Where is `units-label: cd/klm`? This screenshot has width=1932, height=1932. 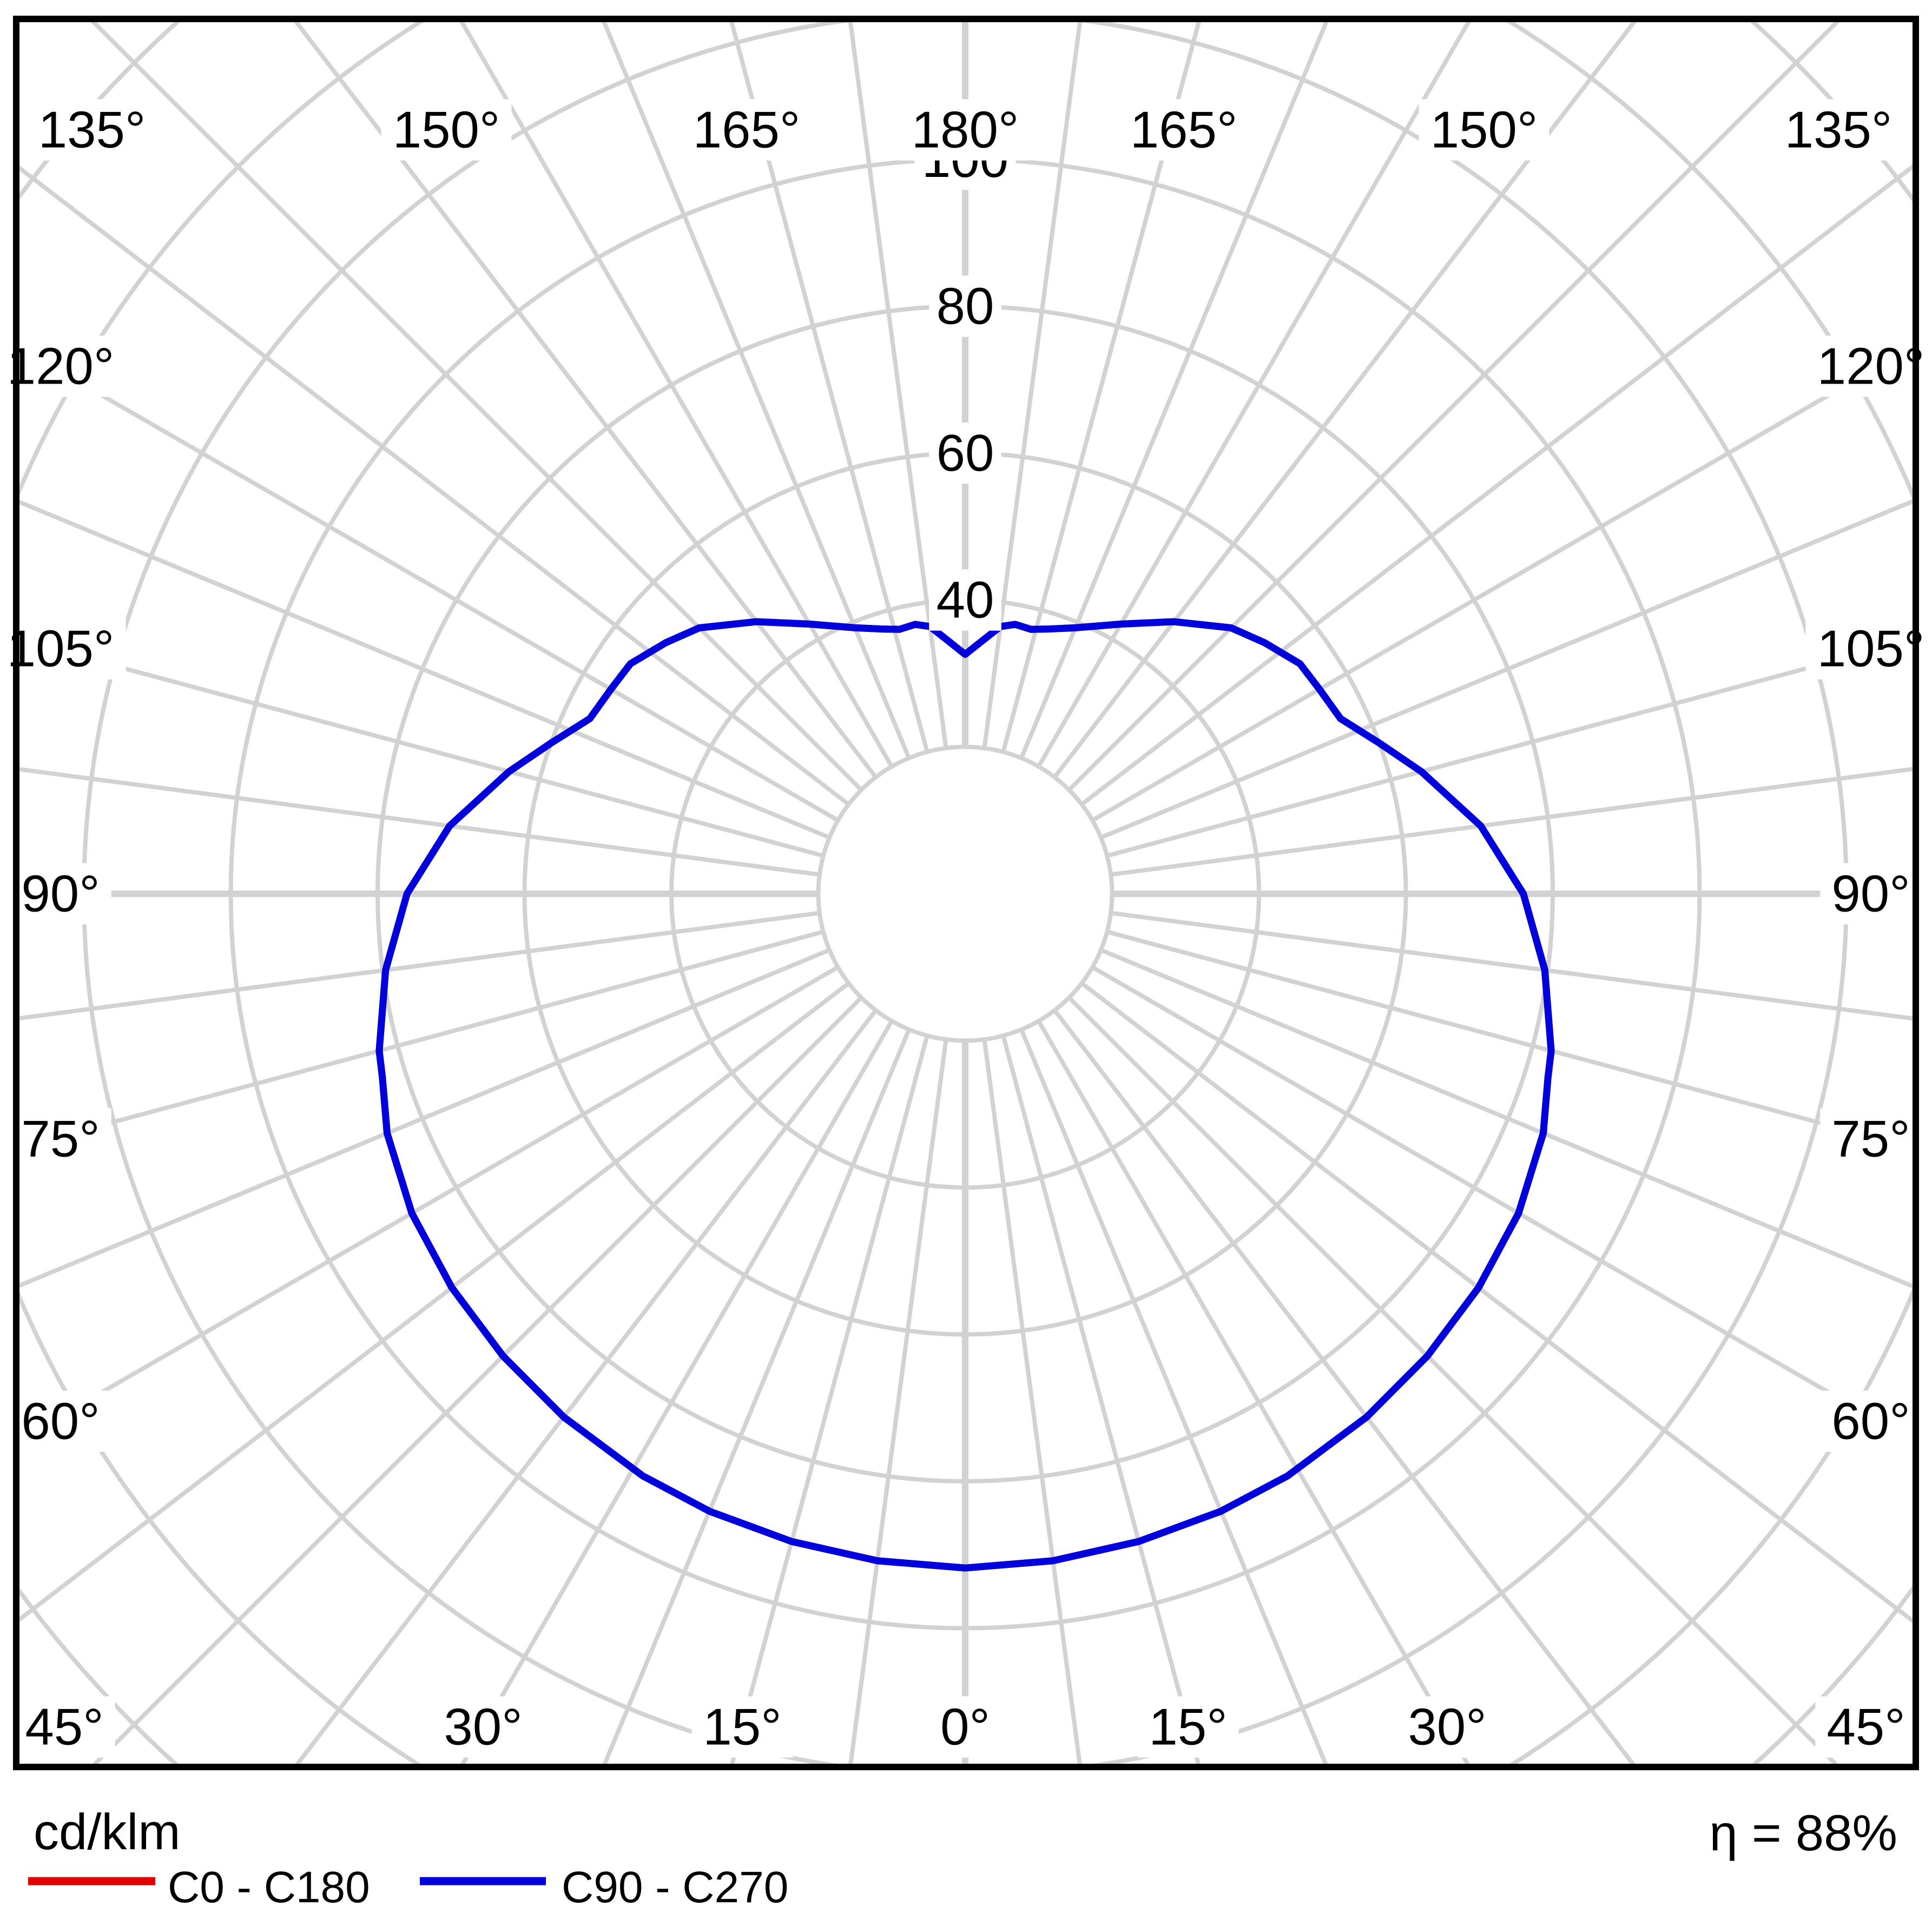 units-label: cd/klm is located at coordinates (108, 1831).